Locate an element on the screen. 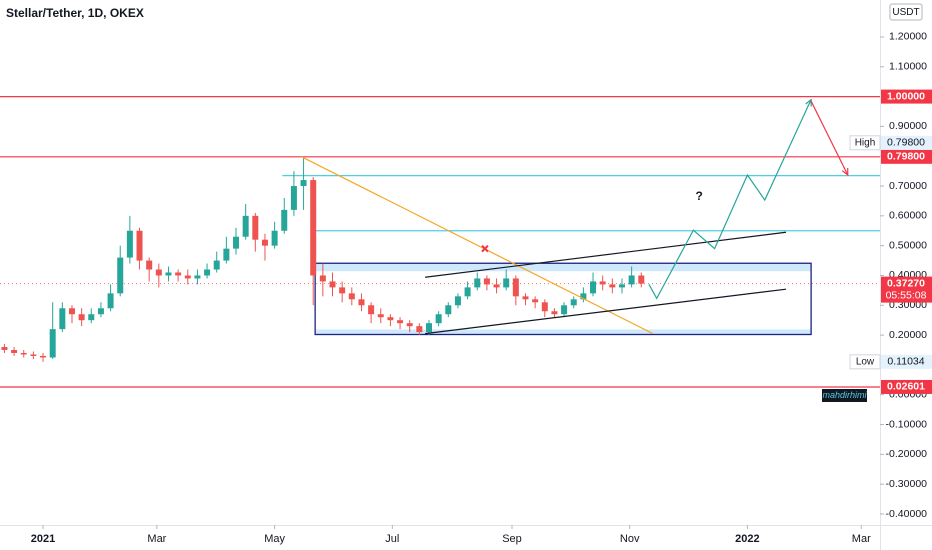  x-tick-label: Sep is located at coordinates (512, 539).